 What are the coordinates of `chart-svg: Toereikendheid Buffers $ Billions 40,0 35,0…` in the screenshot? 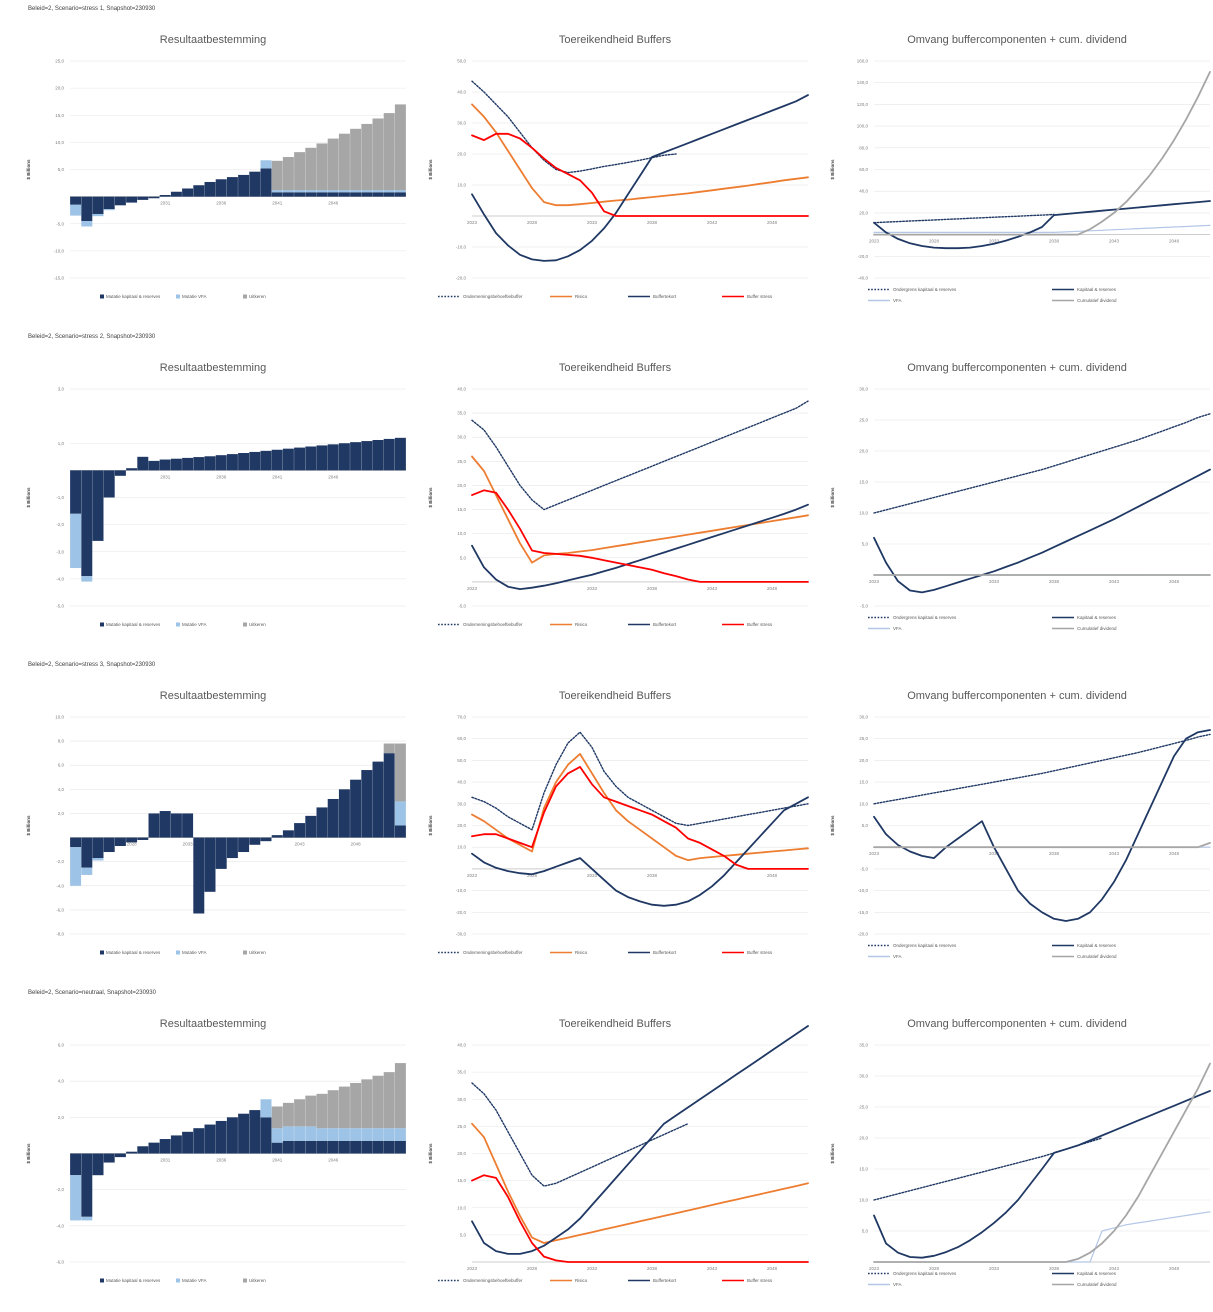 It's located at (618, 1150).